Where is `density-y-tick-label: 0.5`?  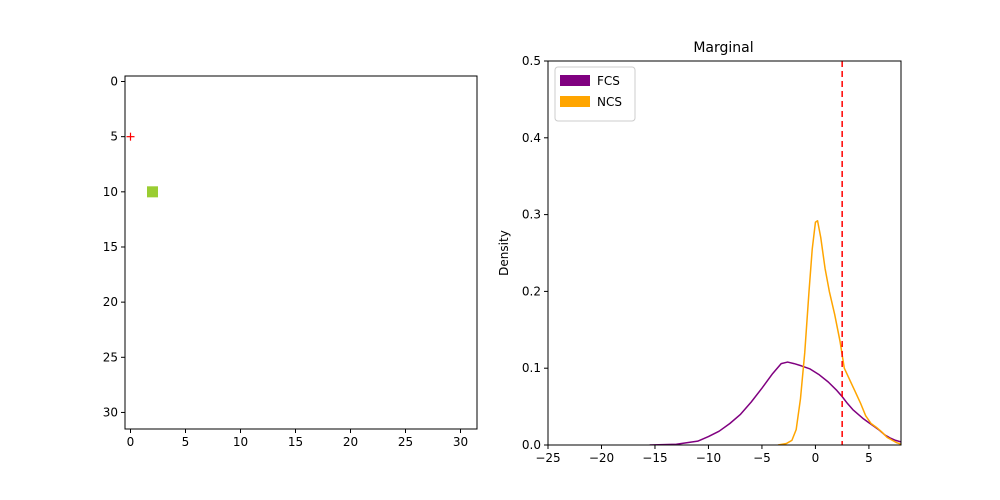 density-y-tick-label: 0.5 is located at coordinates (531, 61).